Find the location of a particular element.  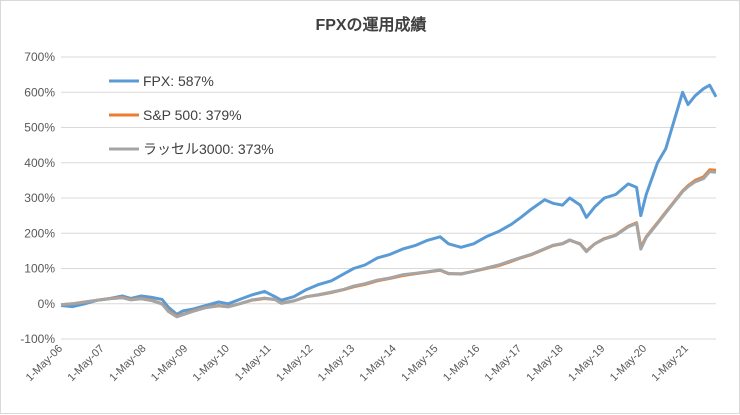

x-tick-label: 1-May-10 is located at coordinates (211, 363).